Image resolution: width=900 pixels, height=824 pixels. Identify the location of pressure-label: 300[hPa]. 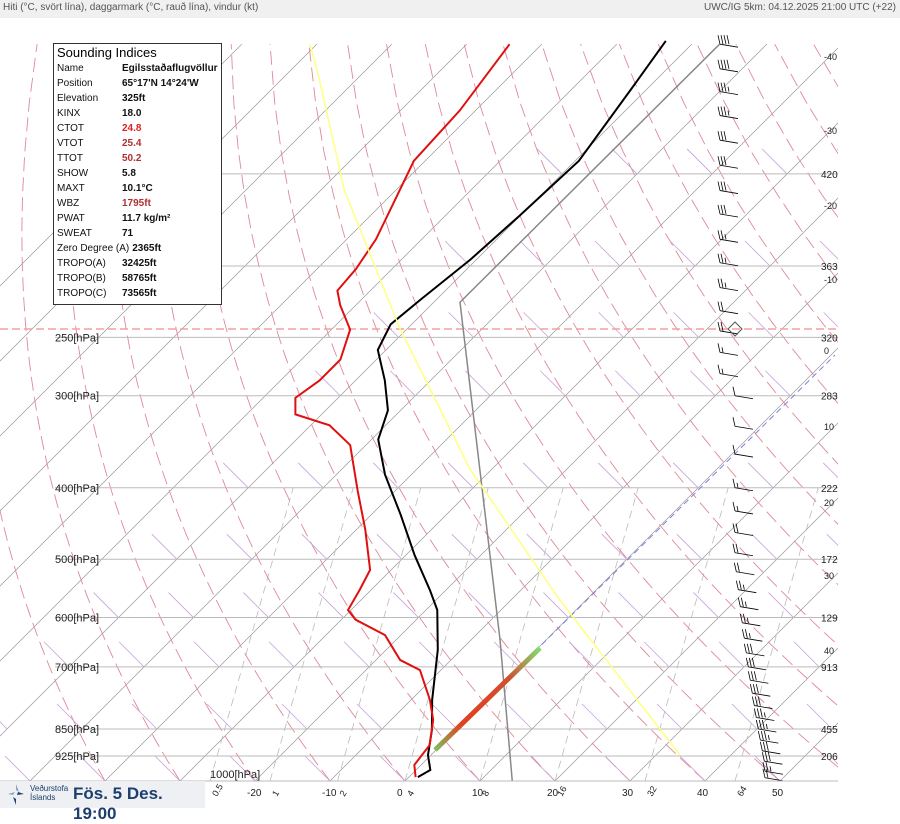
(77, 397).